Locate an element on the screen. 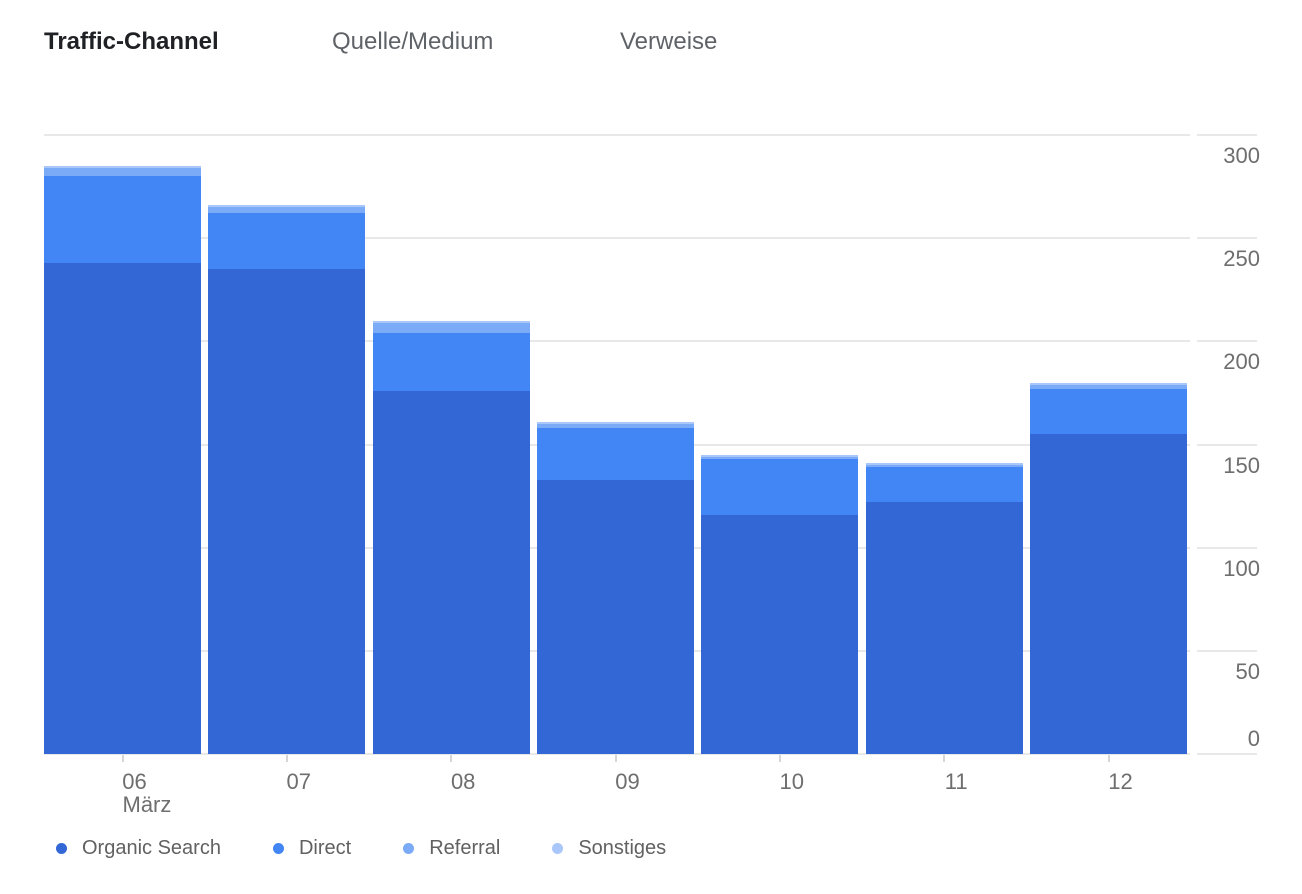 The width and height of the screenshot is (1302, 894). x-axis-label-10: 10 is located at coordinates (792, 781).